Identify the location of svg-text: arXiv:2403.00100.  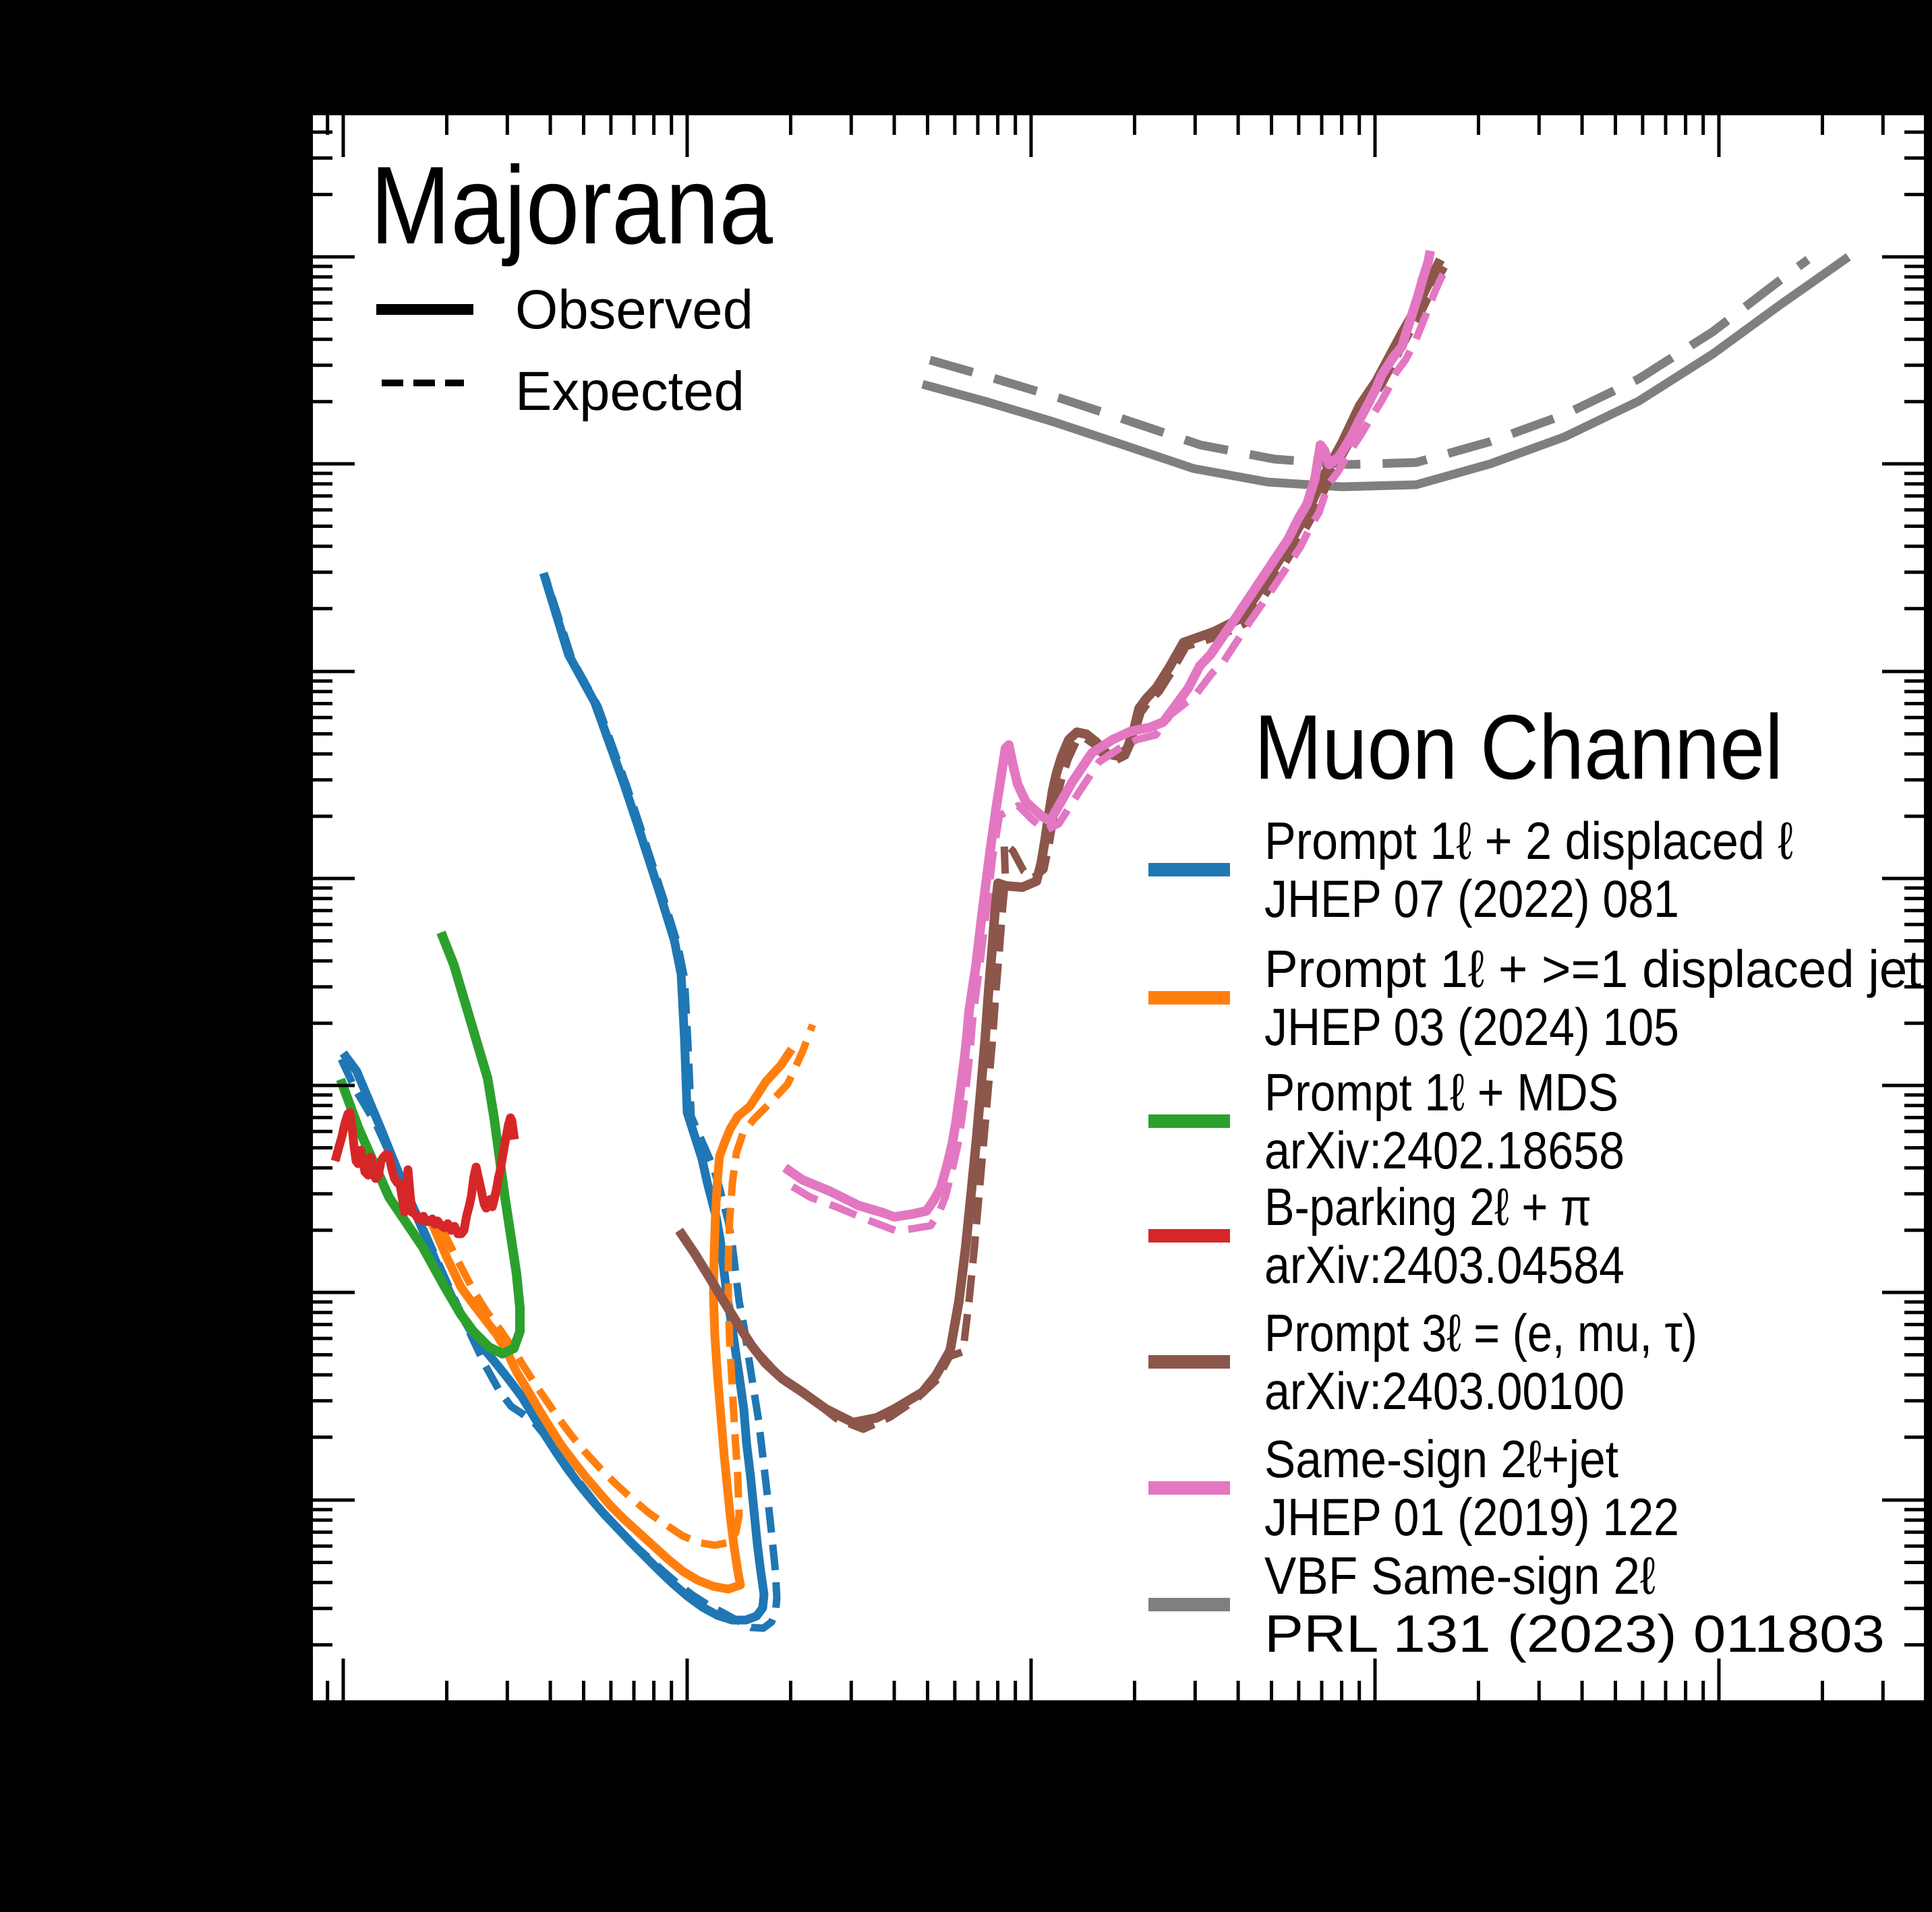
(1444, 1391).